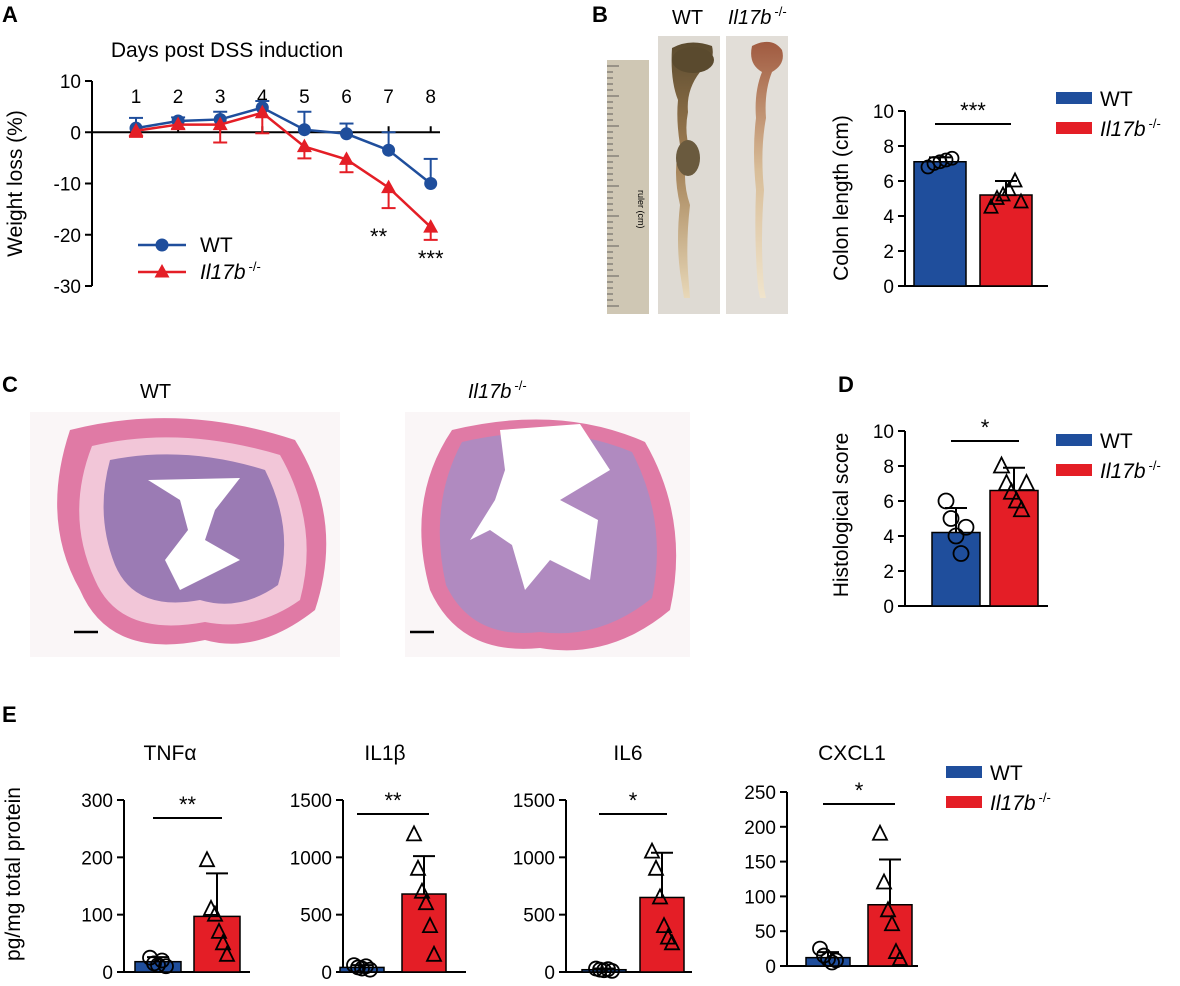 This screenshot has width=1180, height=986. Describe the element at coordinates (628, 187) in the screenshot. I see `ruler` at that location.